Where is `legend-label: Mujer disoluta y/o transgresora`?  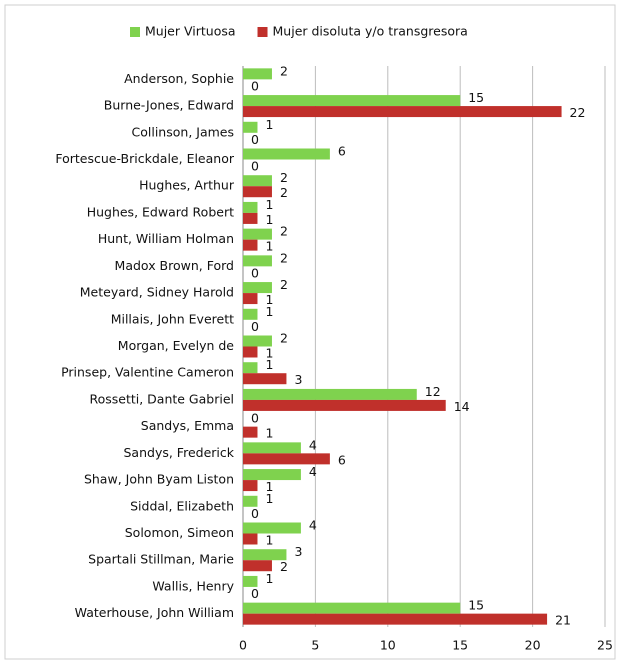
legend-label: Mujer disoluta y/o transgresora is located at coordinates (370, 31).